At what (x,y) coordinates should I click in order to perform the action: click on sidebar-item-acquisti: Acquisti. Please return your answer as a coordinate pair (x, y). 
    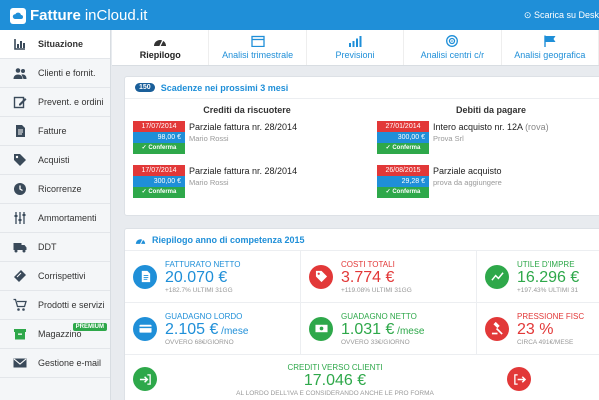
    Looking at the image, I should click on (55, 160).